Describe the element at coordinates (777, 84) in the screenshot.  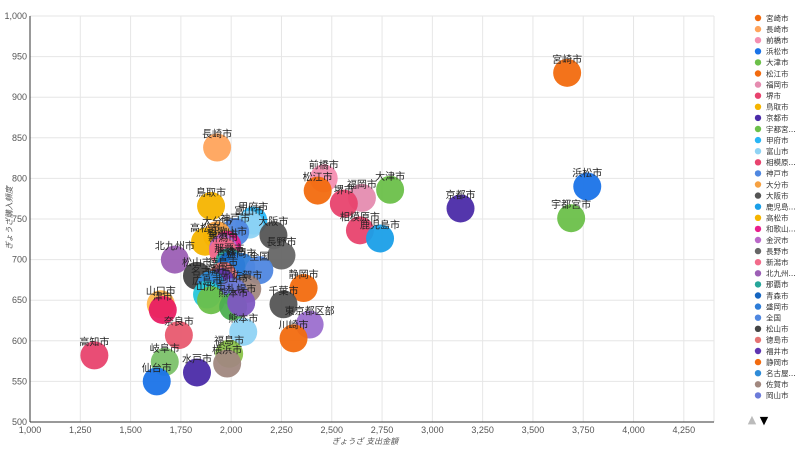
I see `legend-label: 福岡市` at that location.